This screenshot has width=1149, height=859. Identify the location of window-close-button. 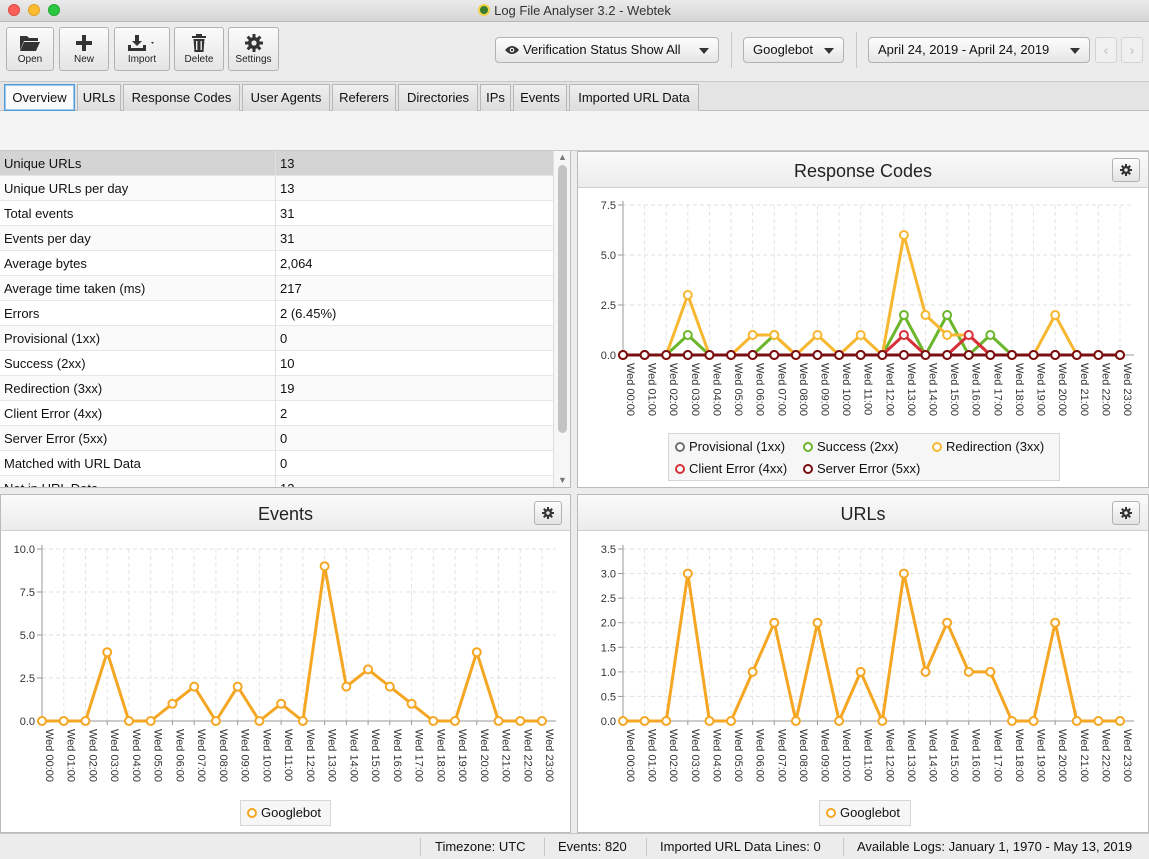
(14, 10).